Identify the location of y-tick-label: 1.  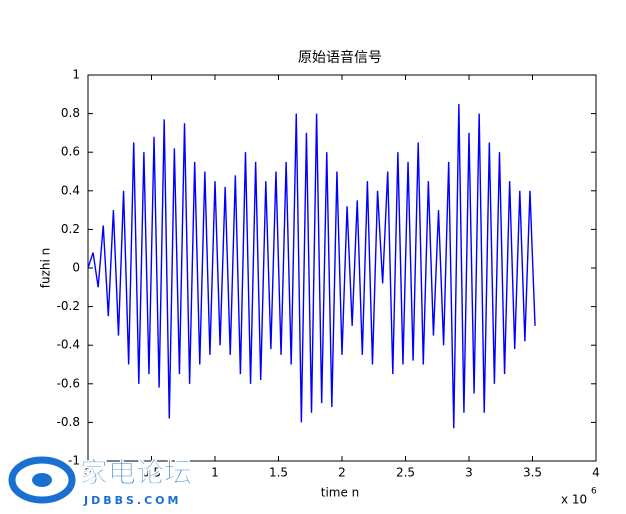
(76, 75).